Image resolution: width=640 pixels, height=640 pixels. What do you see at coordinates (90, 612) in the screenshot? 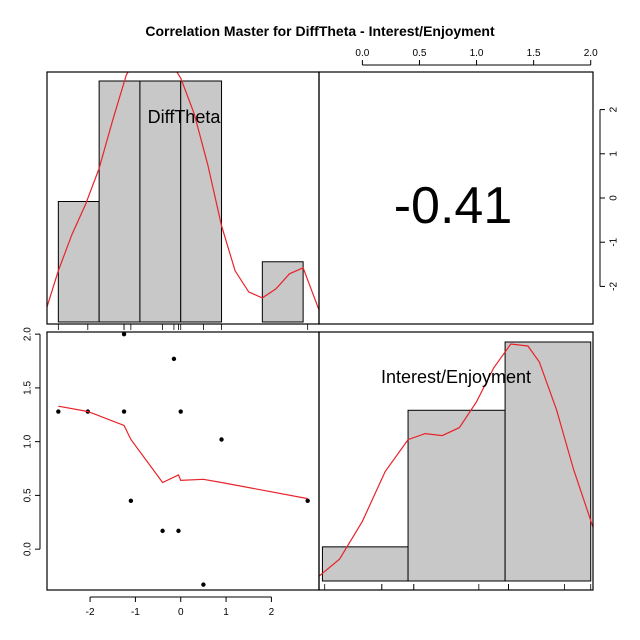
I see `bottom-tick-label: -2` at bounding box center [90, 612].